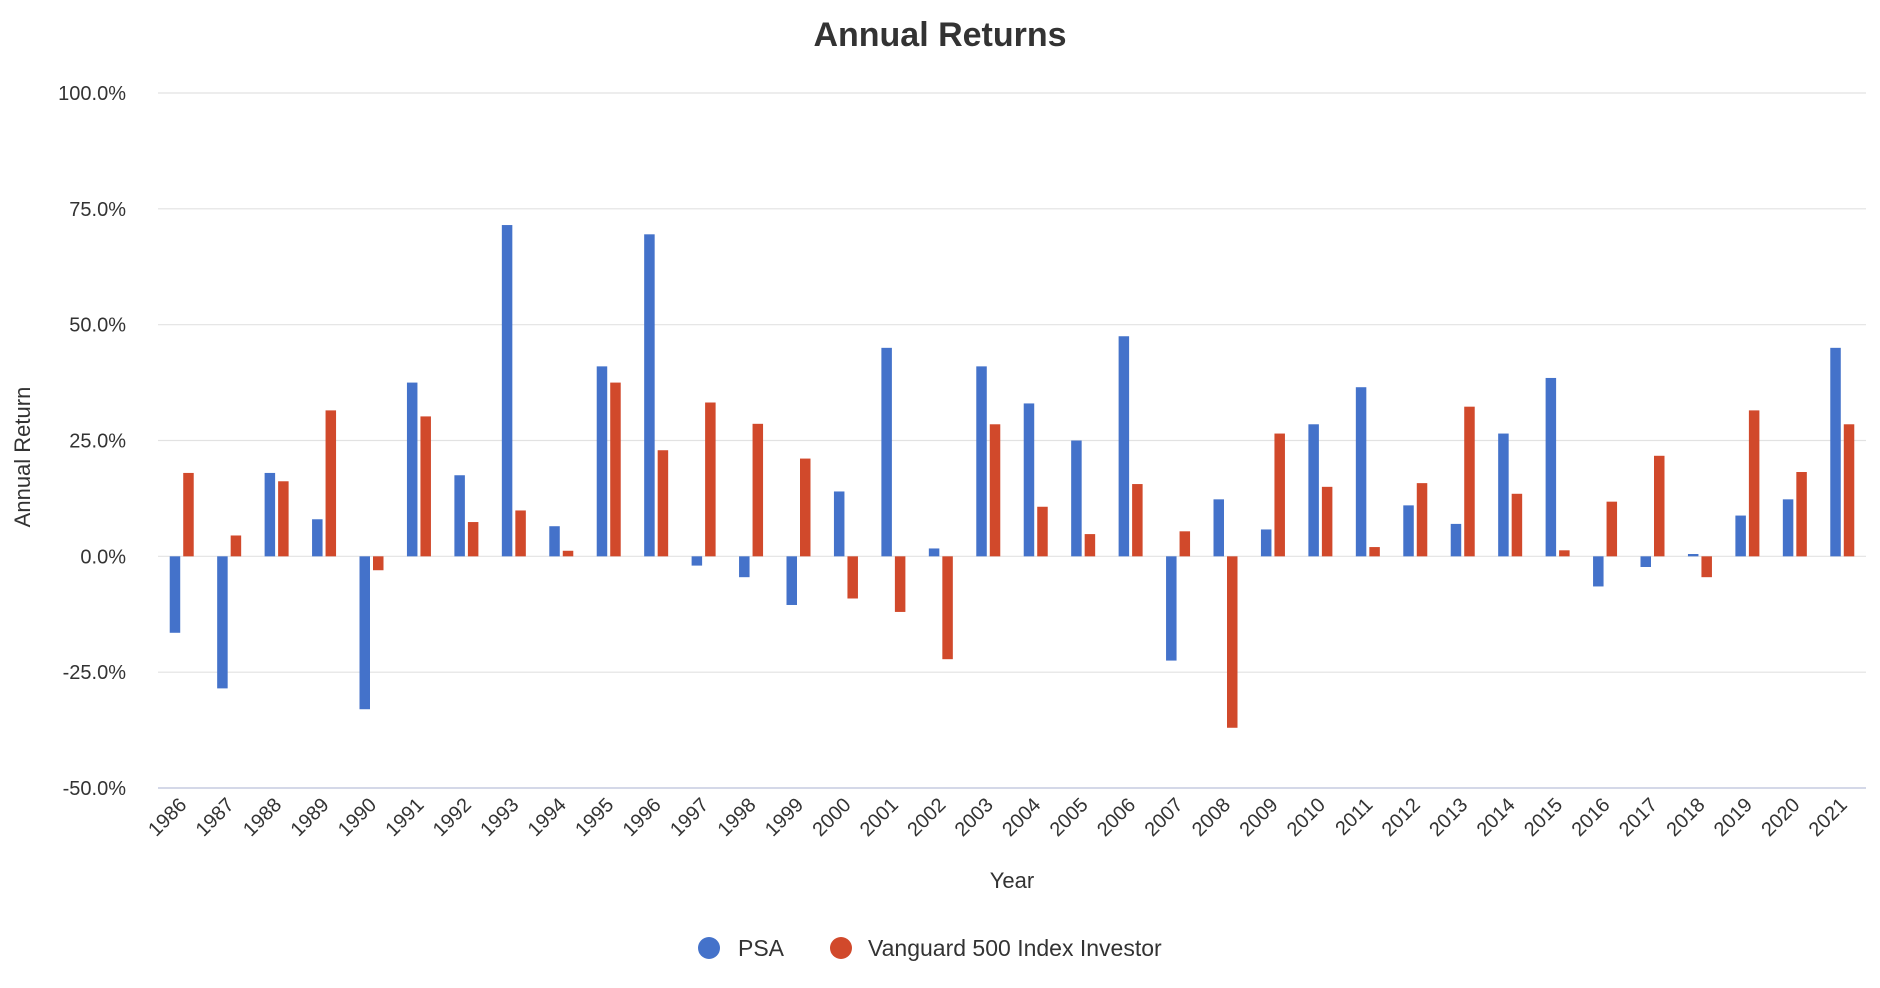 The height and width of the screenshot is (988, 1880). Describe the element at coordinates (1232, 642) in the screenshot. I see `bar-vanguard-500-2008` at that location.